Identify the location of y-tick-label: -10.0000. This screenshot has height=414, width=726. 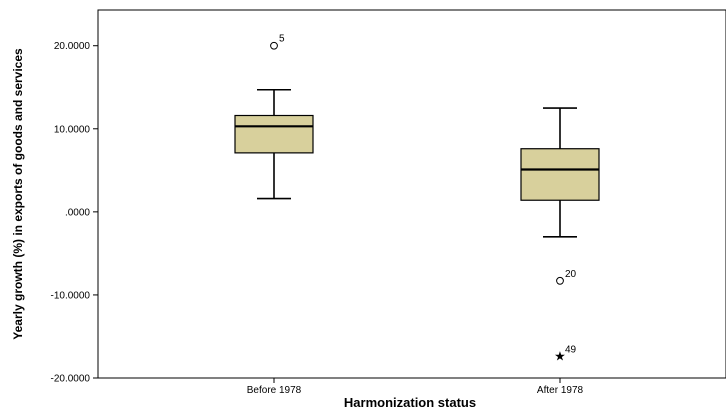
(71, 295).